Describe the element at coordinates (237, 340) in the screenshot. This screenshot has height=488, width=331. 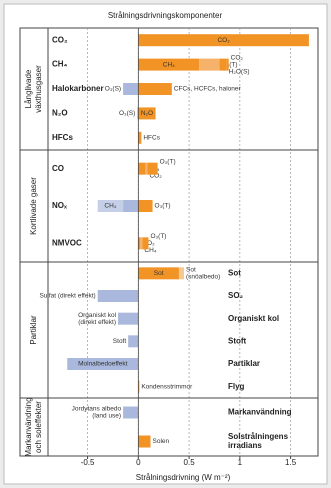
I see `row-label: Stoft` at that location.